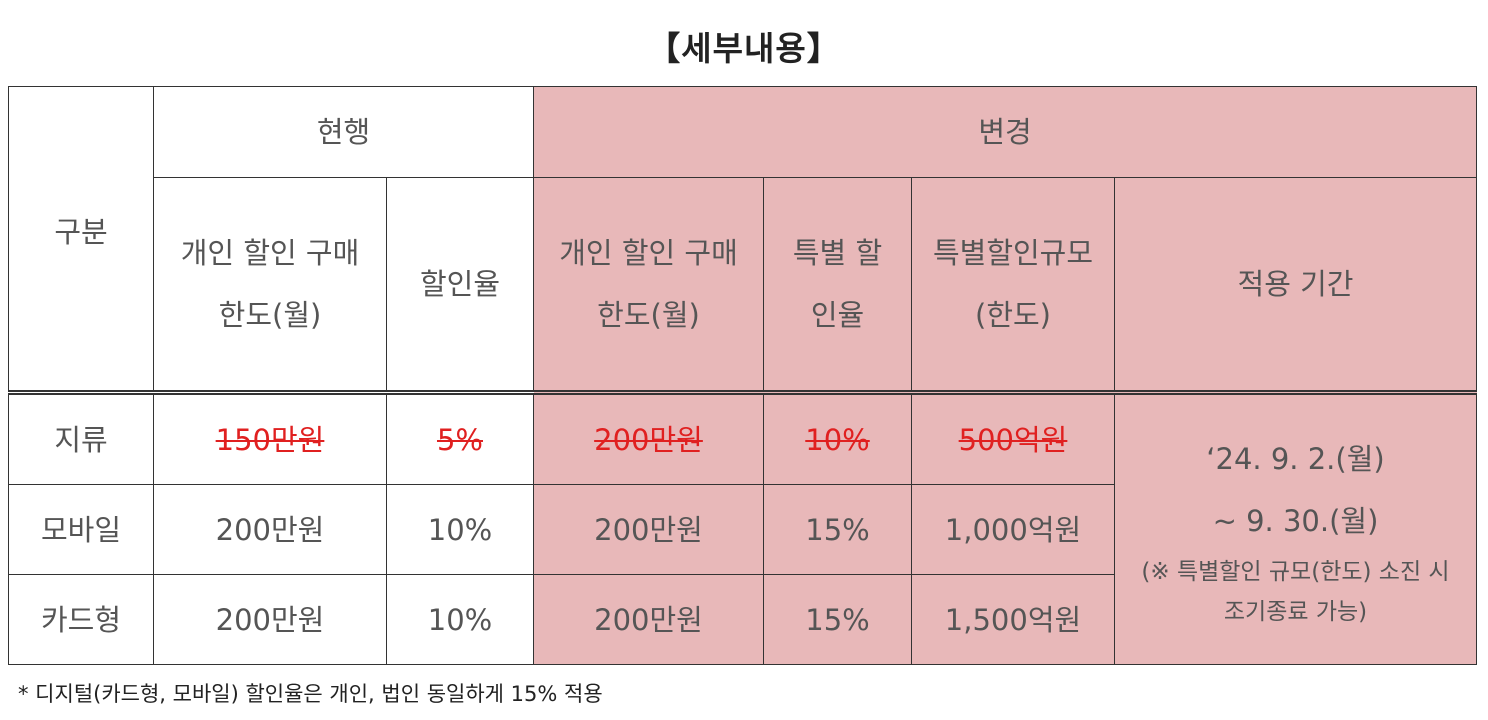 This screenshot has height=720, width=1488. What do you see at coordinates (1295, 285) in the screenshot?
I see `header-period: 적용 기간` at bounding box center [1295, 285].